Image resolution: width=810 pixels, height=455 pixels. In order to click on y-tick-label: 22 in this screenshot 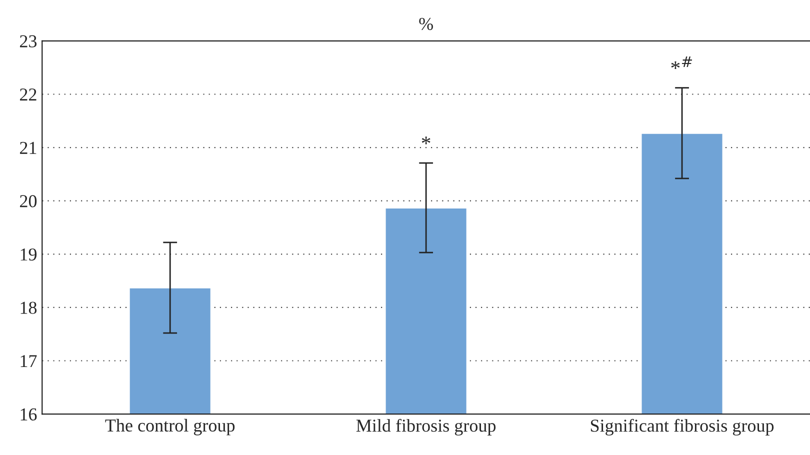, I will do `click(28, 94)`.